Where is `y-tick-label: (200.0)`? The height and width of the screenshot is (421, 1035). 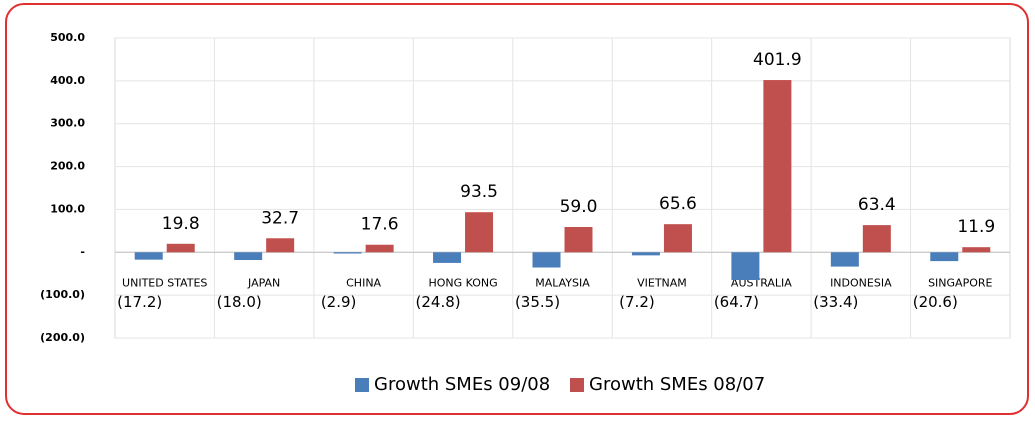 y-tick-label: (200.0) is located at coordinates (62, 337).